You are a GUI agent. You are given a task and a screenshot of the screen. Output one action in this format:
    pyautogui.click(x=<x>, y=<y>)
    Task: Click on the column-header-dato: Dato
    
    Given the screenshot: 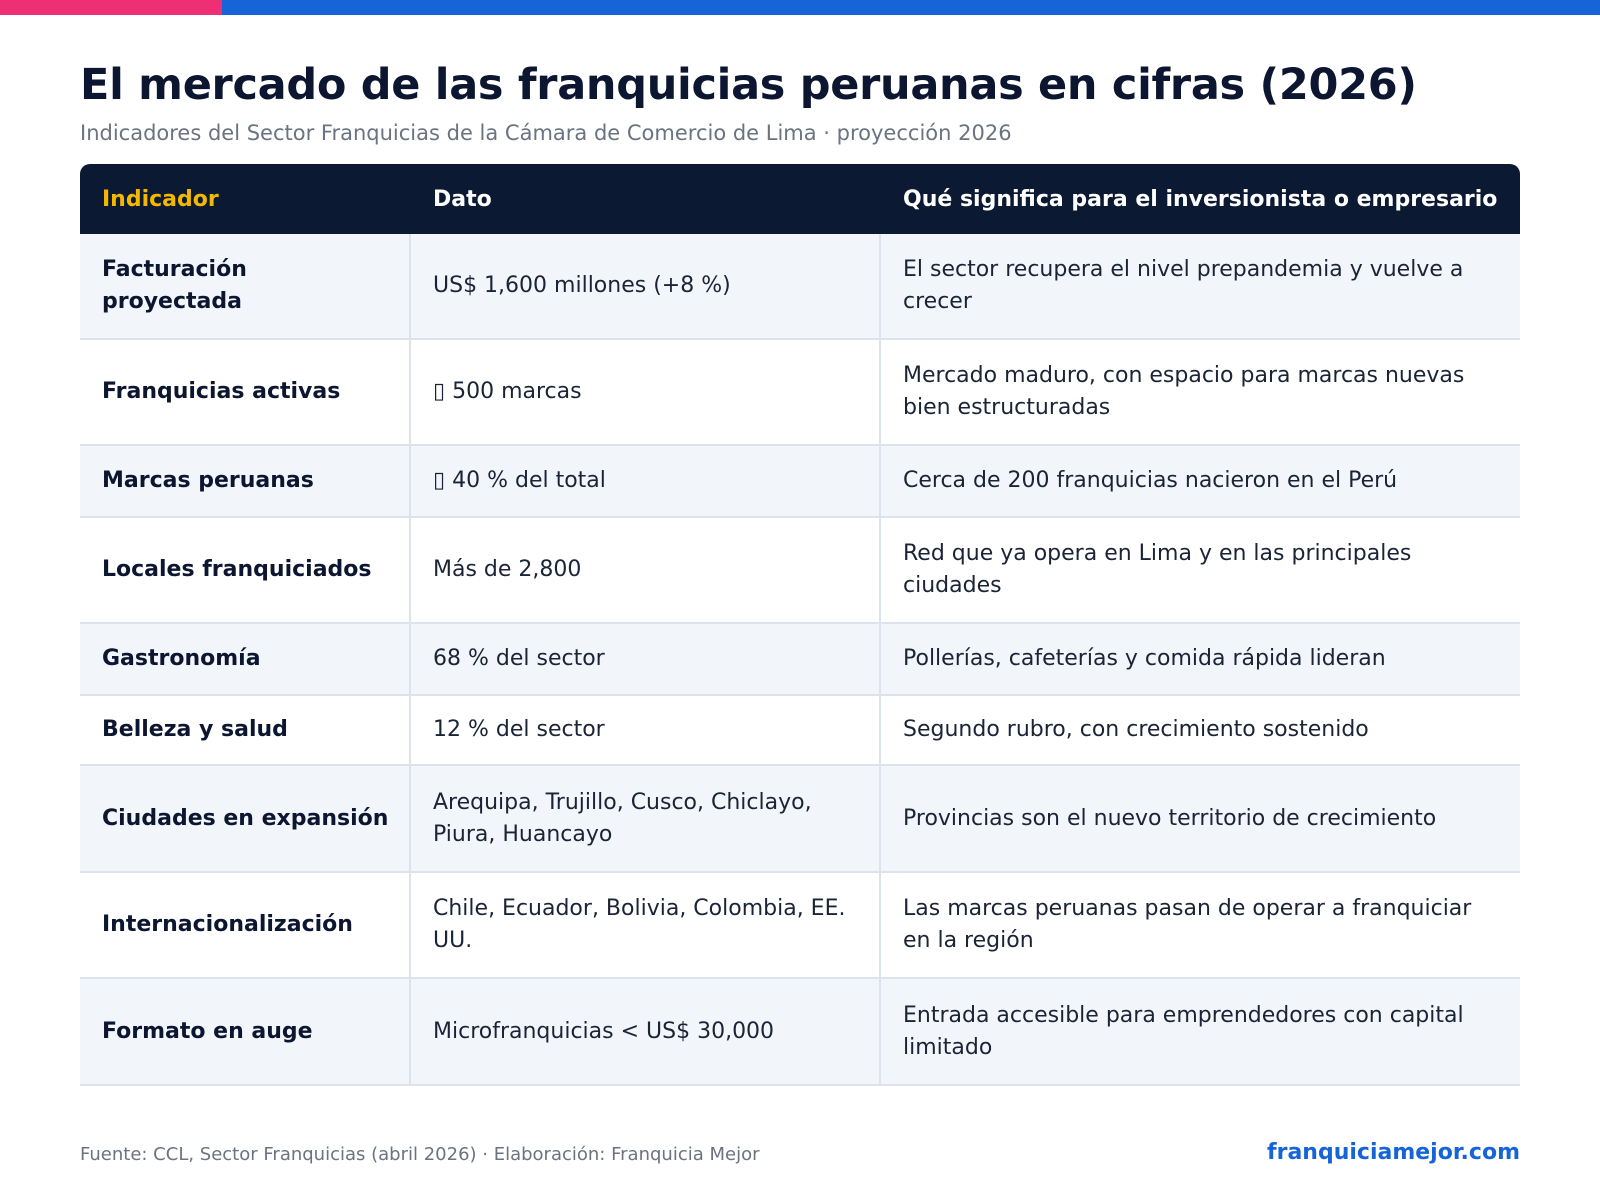 What is the action you would take?
    pyautogui.click(x=462, y=199)
    